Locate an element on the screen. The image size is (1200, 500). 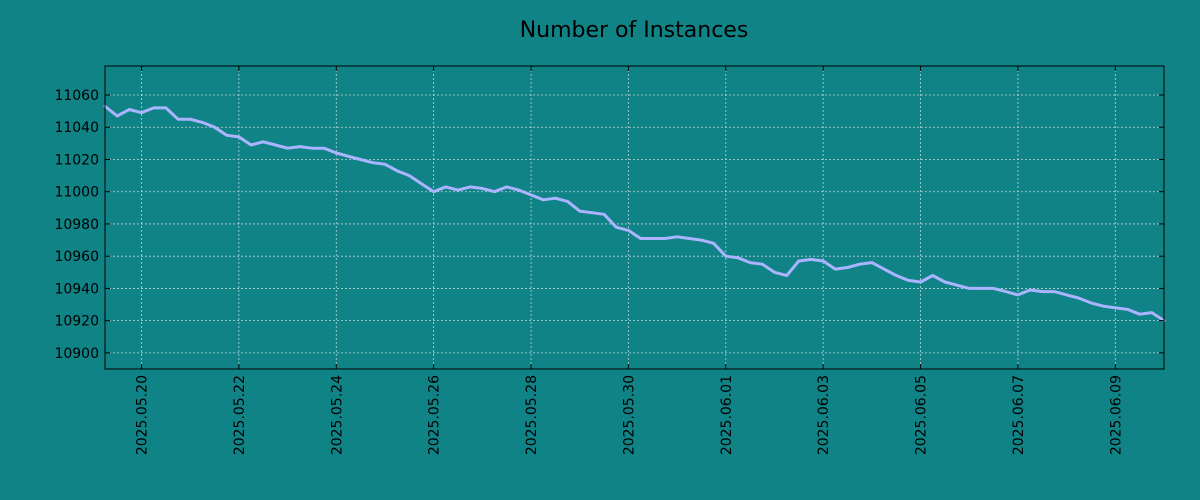
x-tick-label: 2025.05.30 is located at coordinates (629, 415).